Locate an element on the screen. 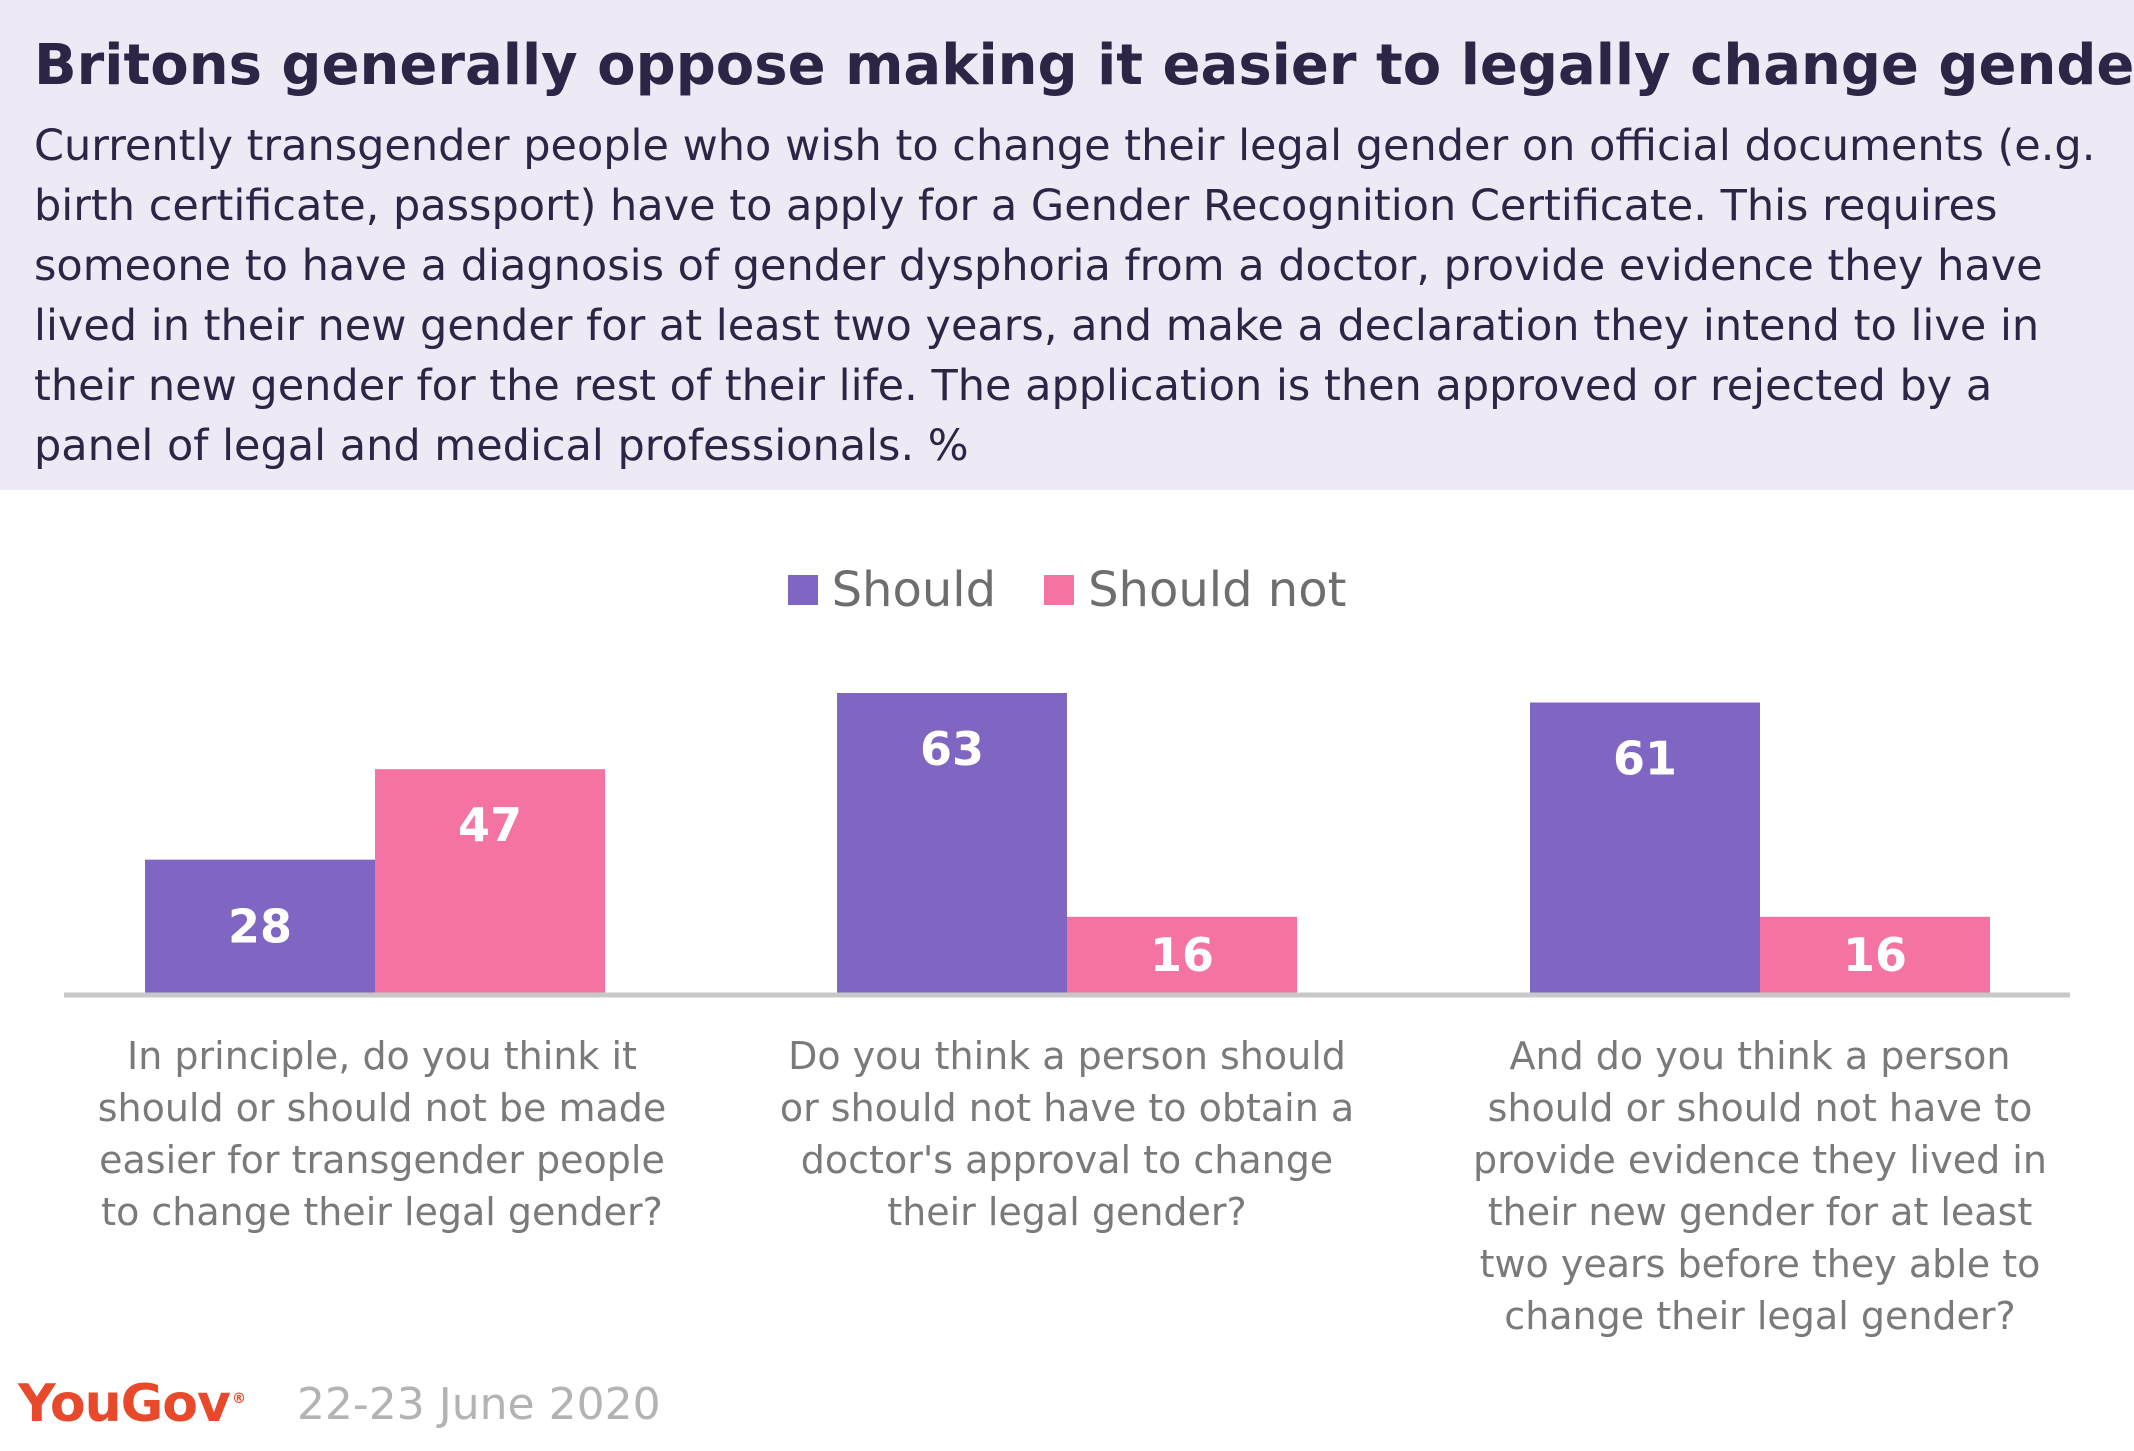 The width and height of the screenshot is (2134, 1451). footer: YouGov ® 22-23 June 2020 is located at coordinates (339, 1404).